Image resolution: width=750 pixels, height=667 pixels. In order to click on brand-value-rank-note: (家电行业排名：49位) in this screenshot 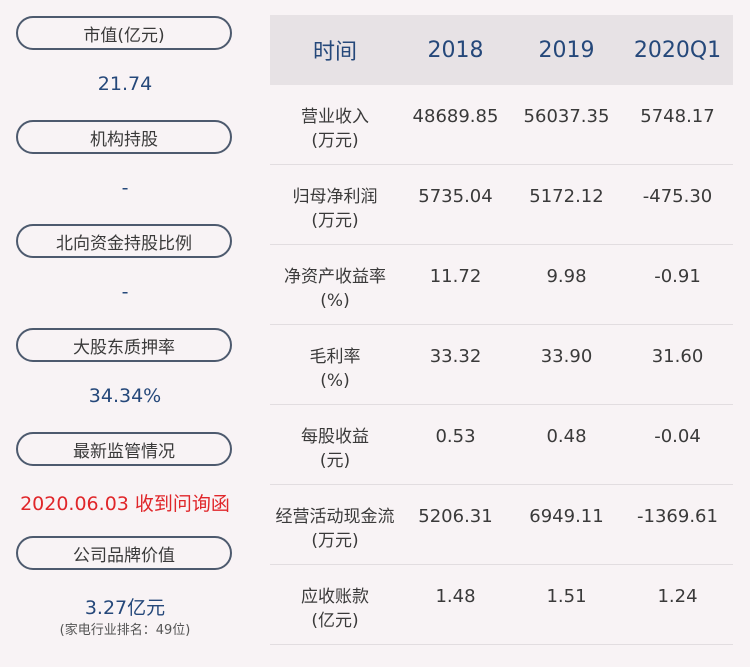, I will do `click(125, 630)`.